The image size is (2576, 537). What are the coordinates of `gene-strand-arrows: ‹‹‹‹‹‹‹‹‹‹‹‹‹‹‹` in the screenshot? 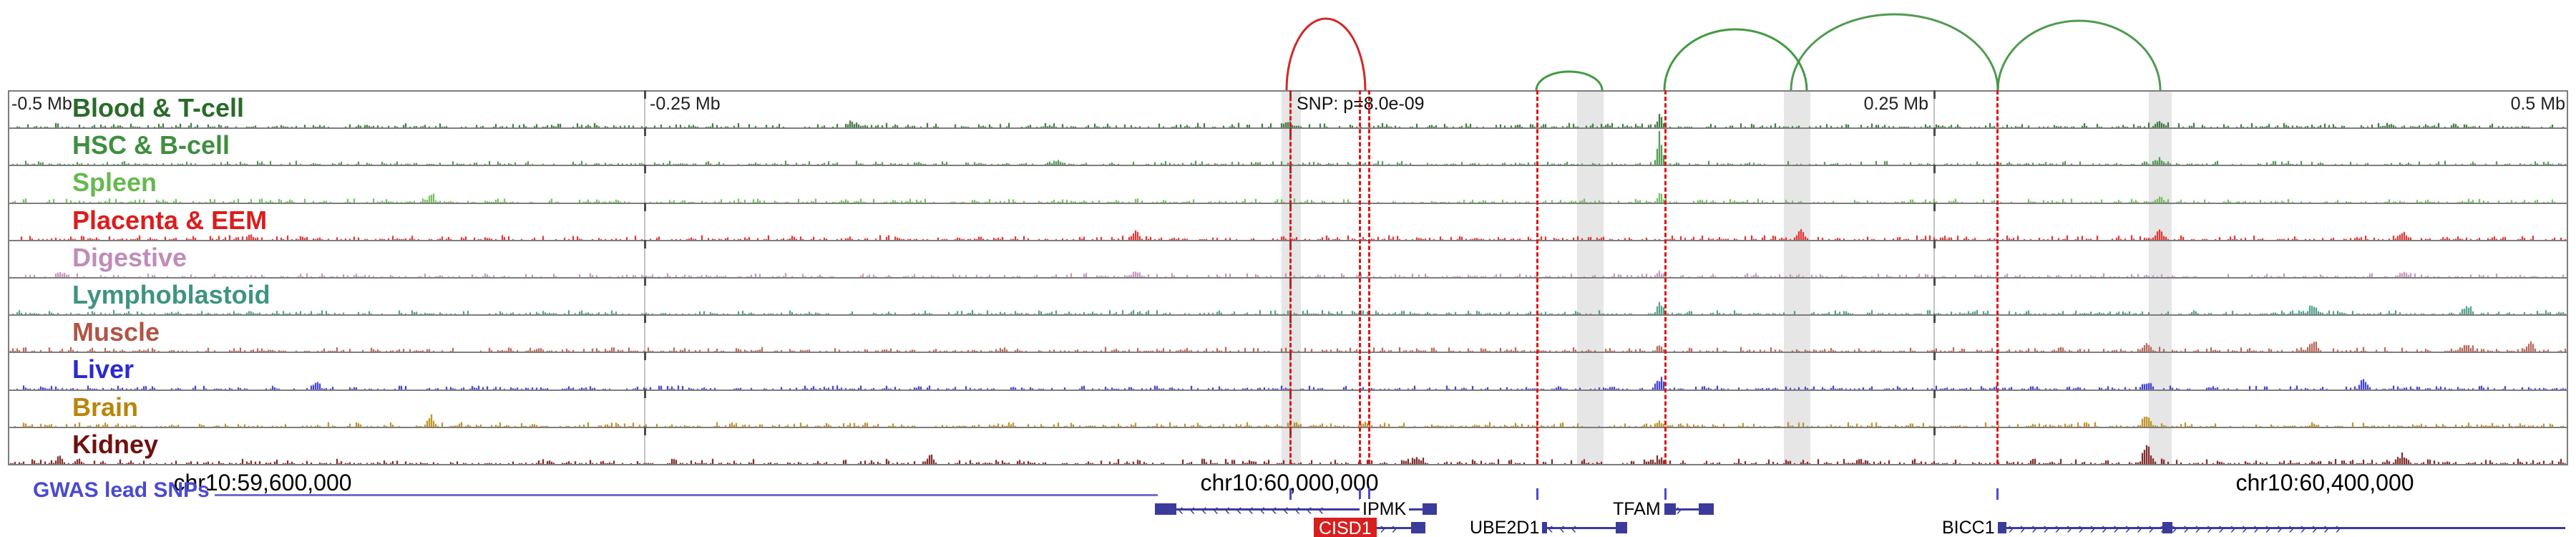 It's located at (1242, 509).